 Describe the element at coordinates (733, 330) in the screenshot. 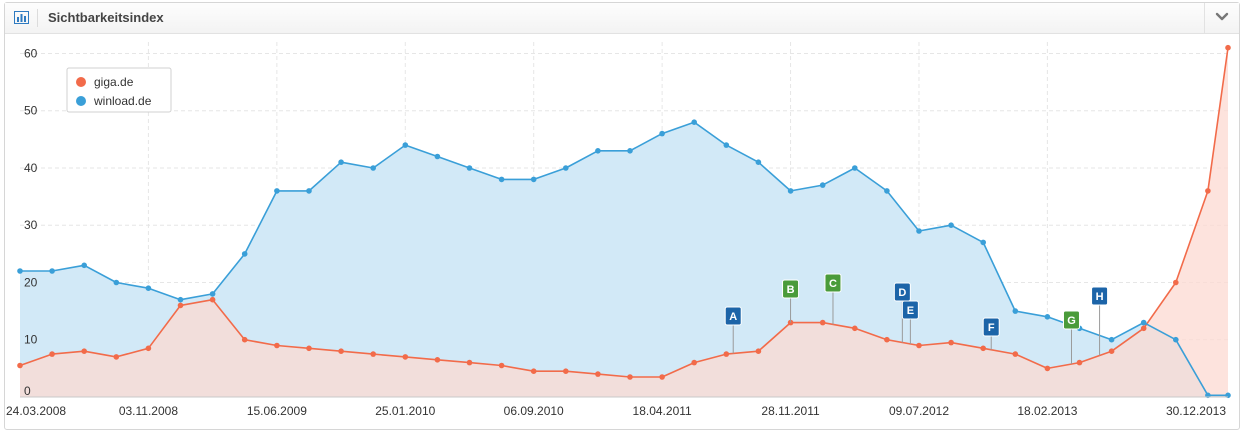

I see `annotation-flag-a: A` at that location.